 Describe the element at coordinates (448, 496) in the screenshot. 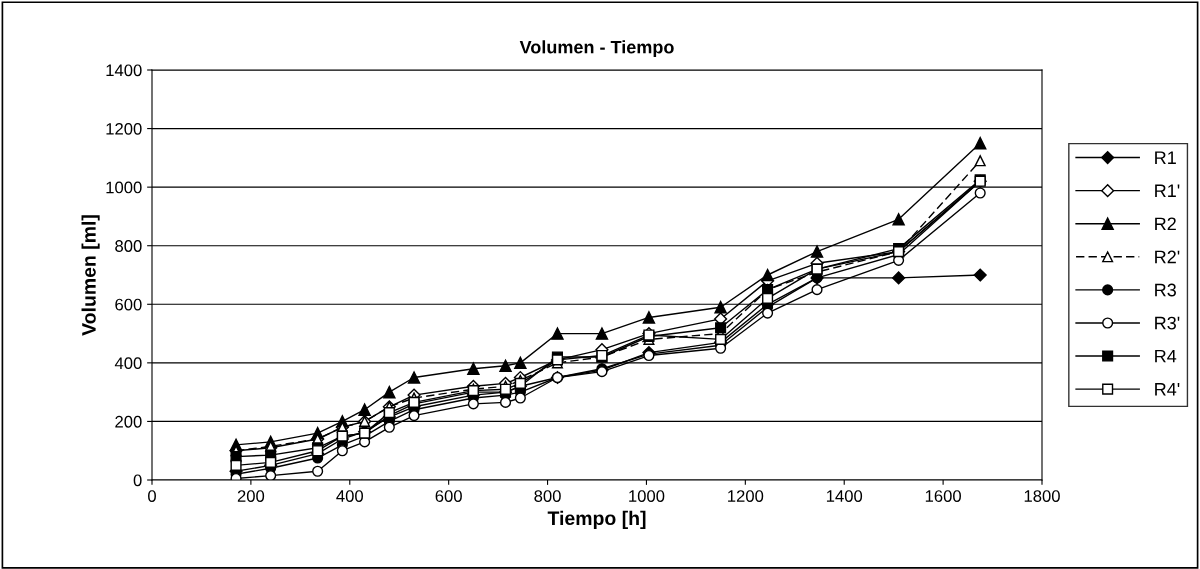

I see `x-tick-label: 600` at that location.